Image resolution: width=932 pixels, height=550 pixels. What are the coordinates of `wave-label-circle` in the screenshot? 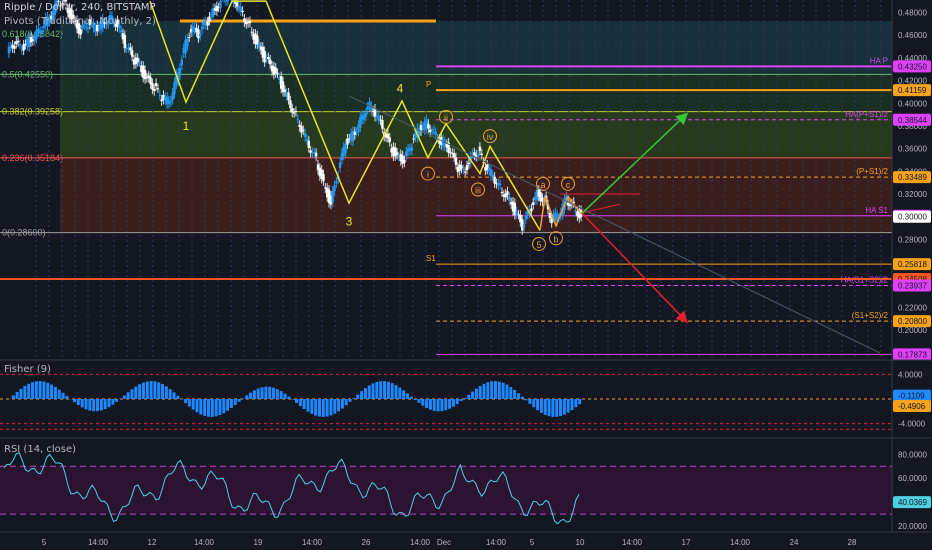 It's located at (556, 238).